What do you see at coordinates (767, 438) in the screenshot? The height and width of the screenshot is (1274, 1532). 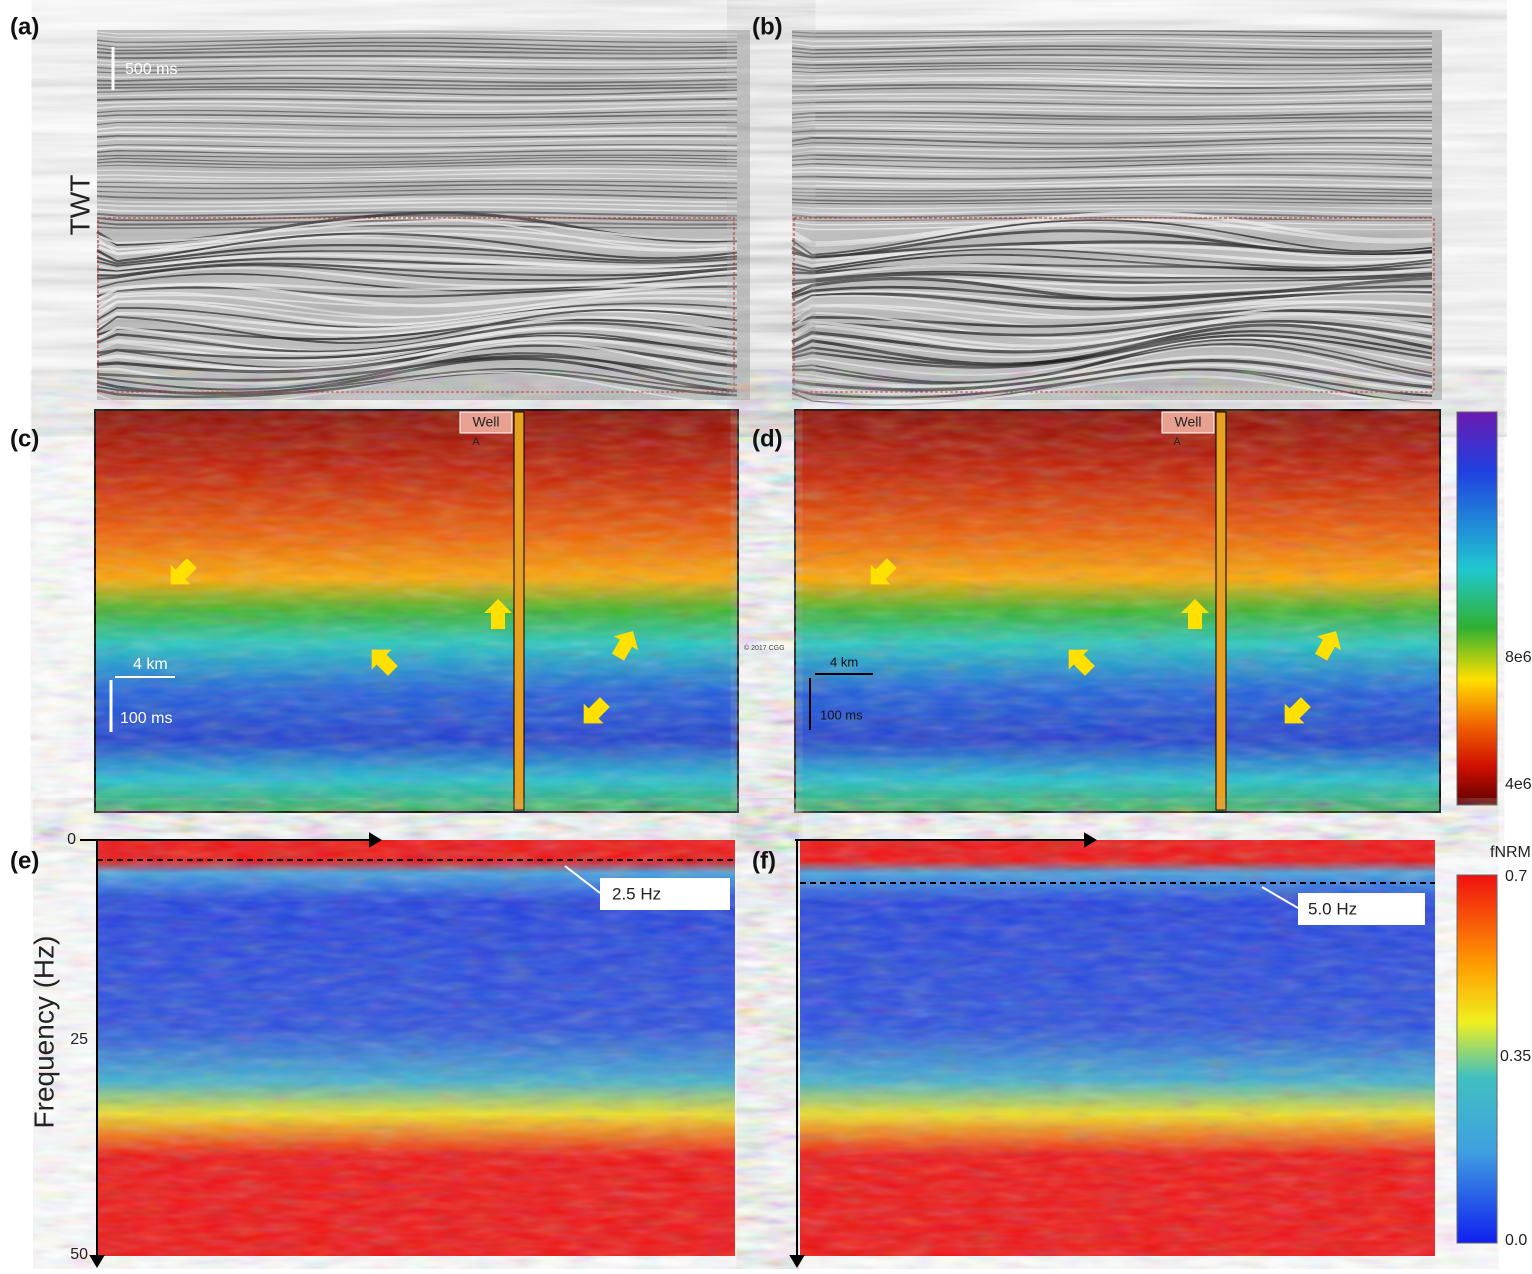 I see `panel-label: (d)` at bounding box center [767, 438].